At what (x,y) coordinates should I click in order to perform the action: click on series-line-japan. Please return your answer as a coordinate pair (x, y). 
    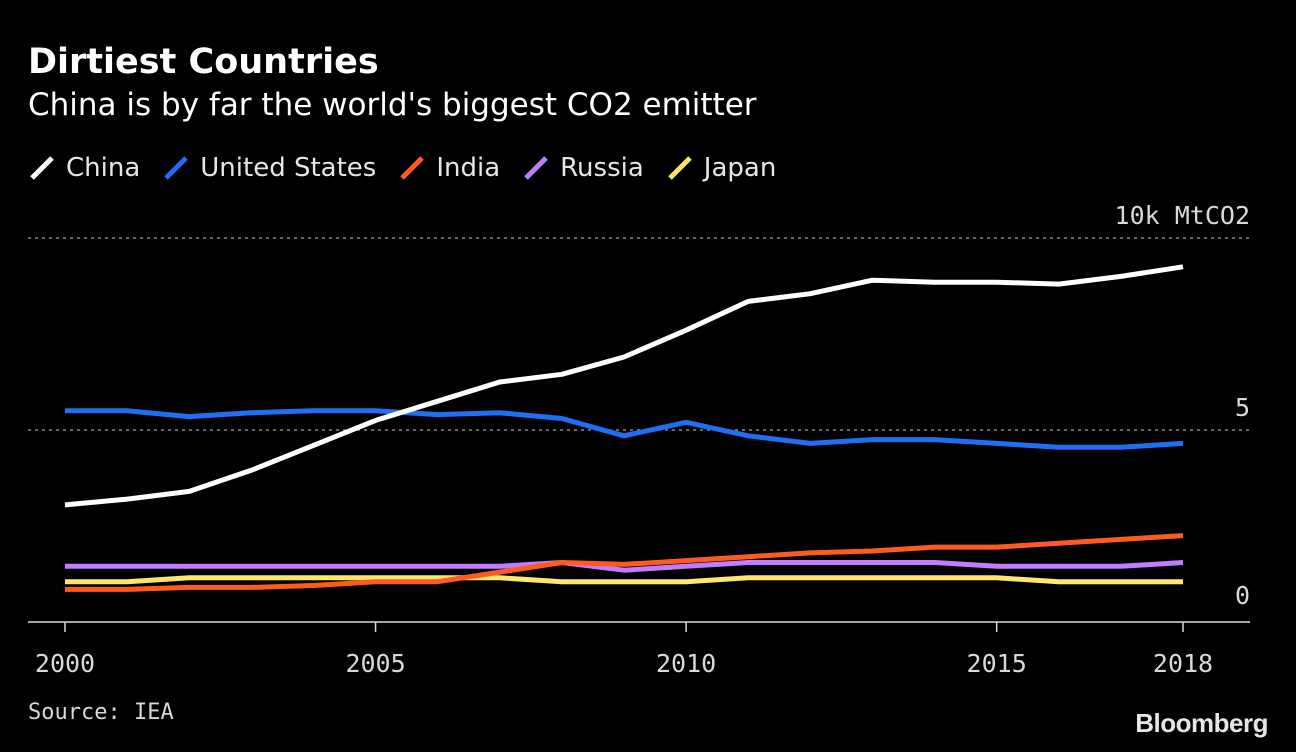
    Looking at the image, I should click on (624, 580).